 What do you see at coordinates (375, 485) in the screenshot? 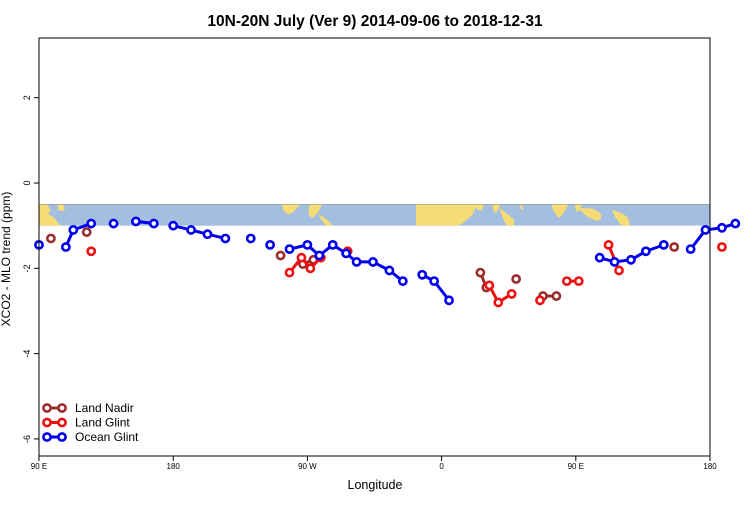
I see `x-axis-label: Longitude` at bounding box center [375, 485].